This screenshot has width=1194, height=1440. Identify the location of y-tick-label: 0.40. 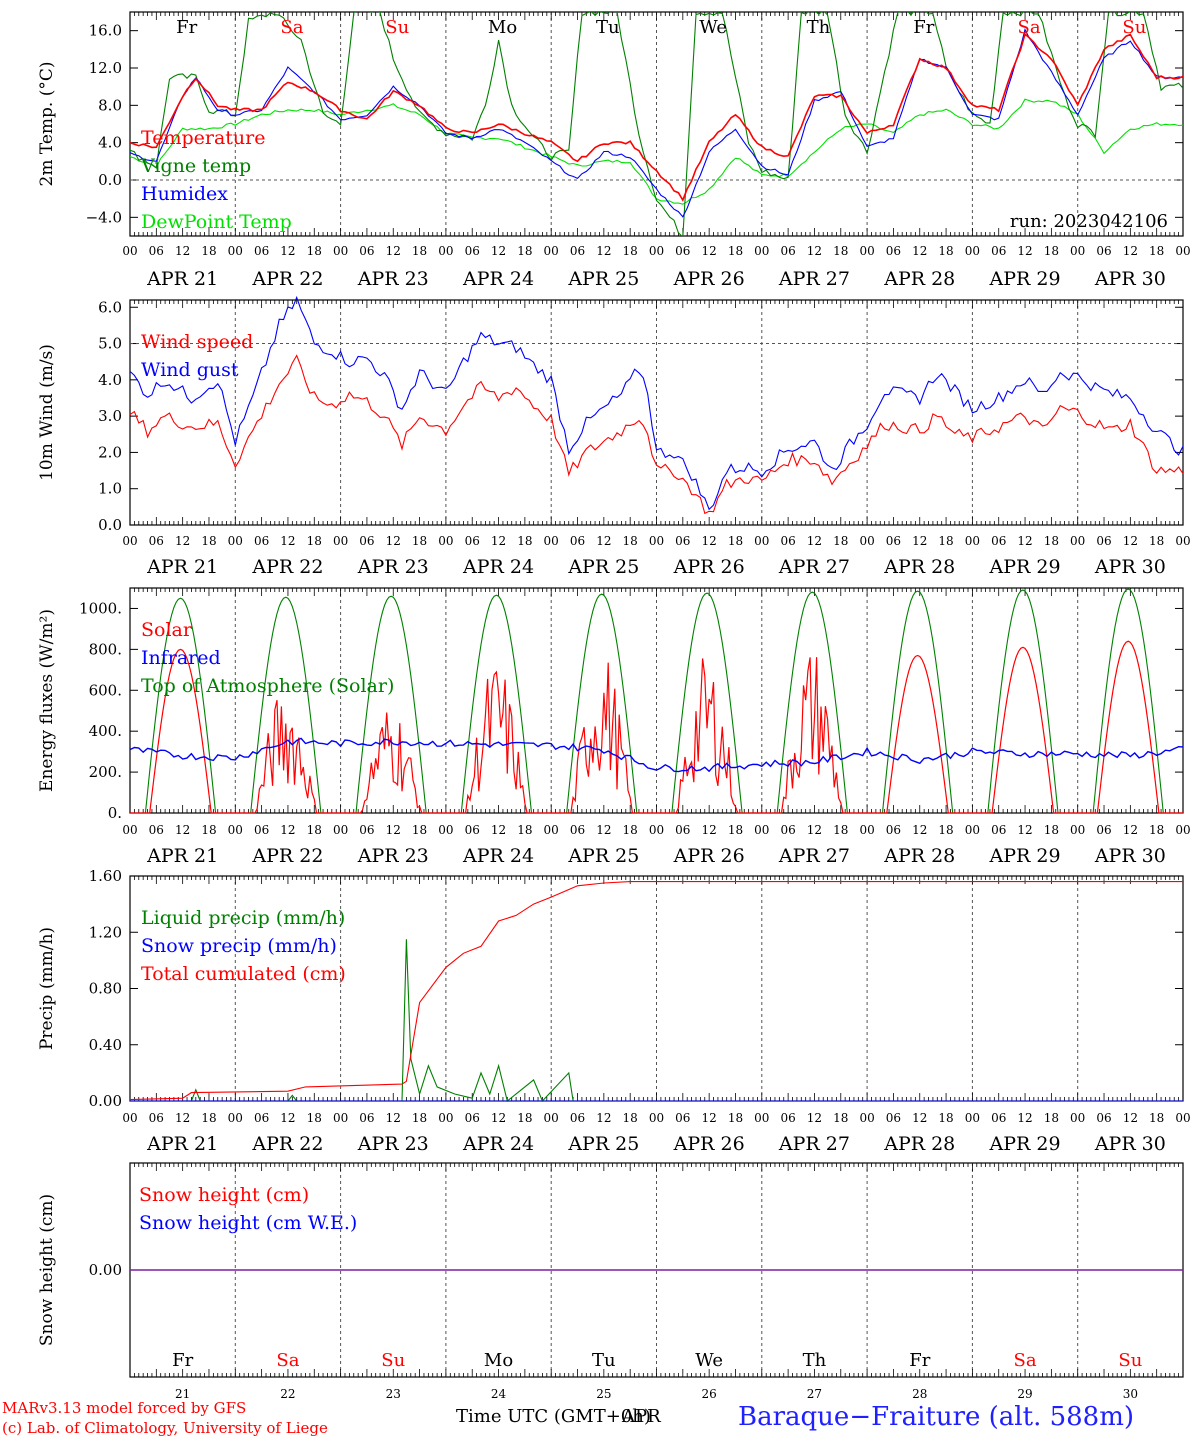
(105, 1045).